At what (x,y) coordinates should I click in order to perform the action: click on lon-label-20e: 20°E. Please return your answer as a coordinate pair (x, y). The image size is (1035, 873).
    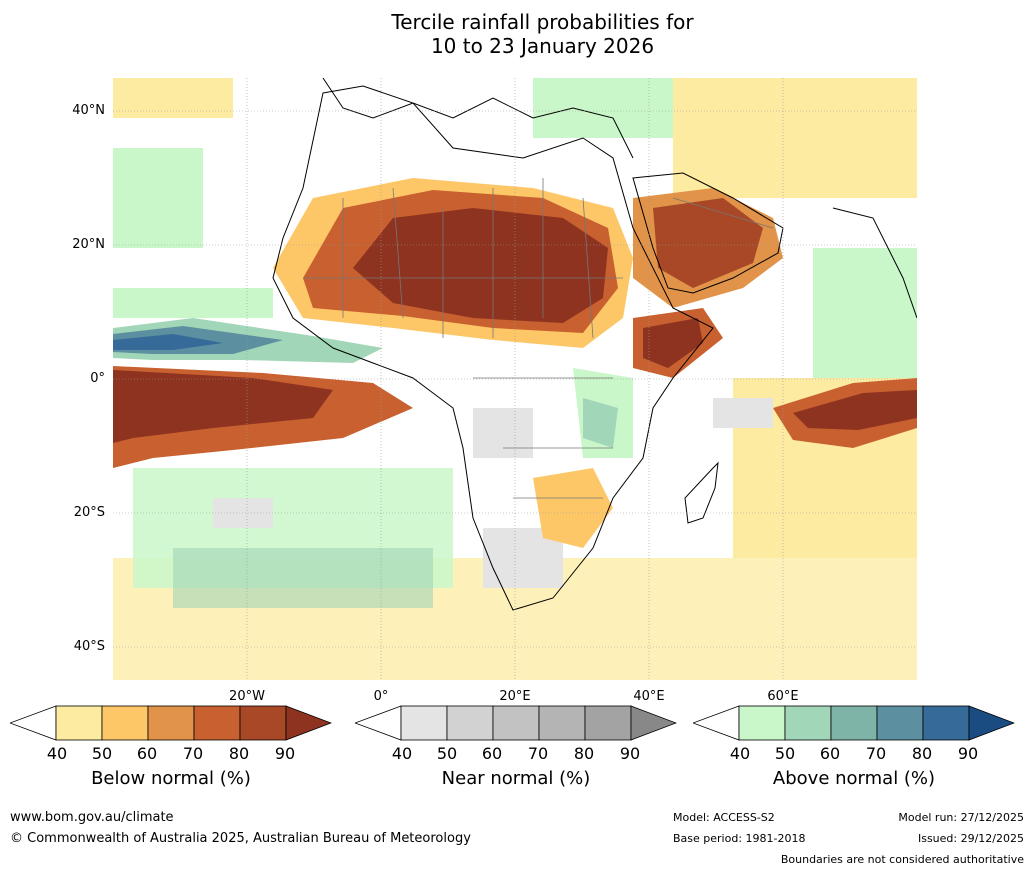
    Looking at the image, I should click on (515, 696).